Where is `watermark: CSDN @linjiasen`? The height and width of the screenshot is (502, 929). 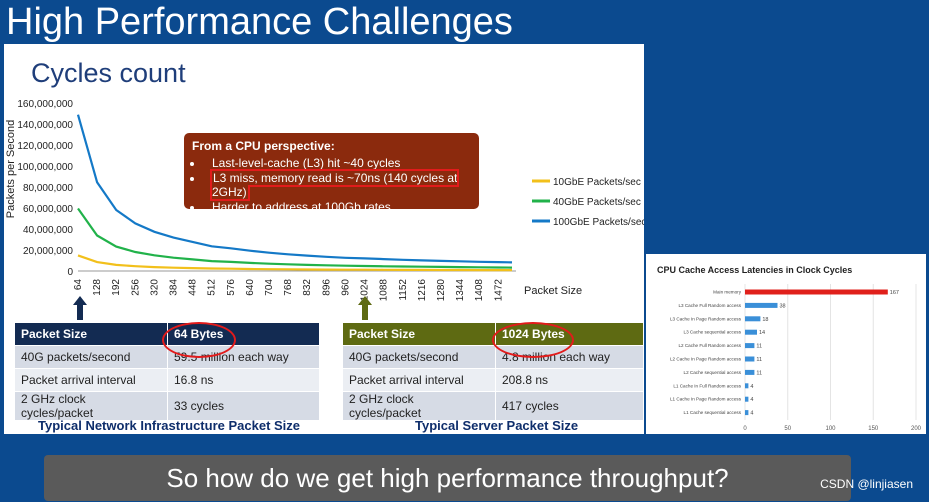
watermark: CSDN @linjiasen is located at coordinates (866, 484).